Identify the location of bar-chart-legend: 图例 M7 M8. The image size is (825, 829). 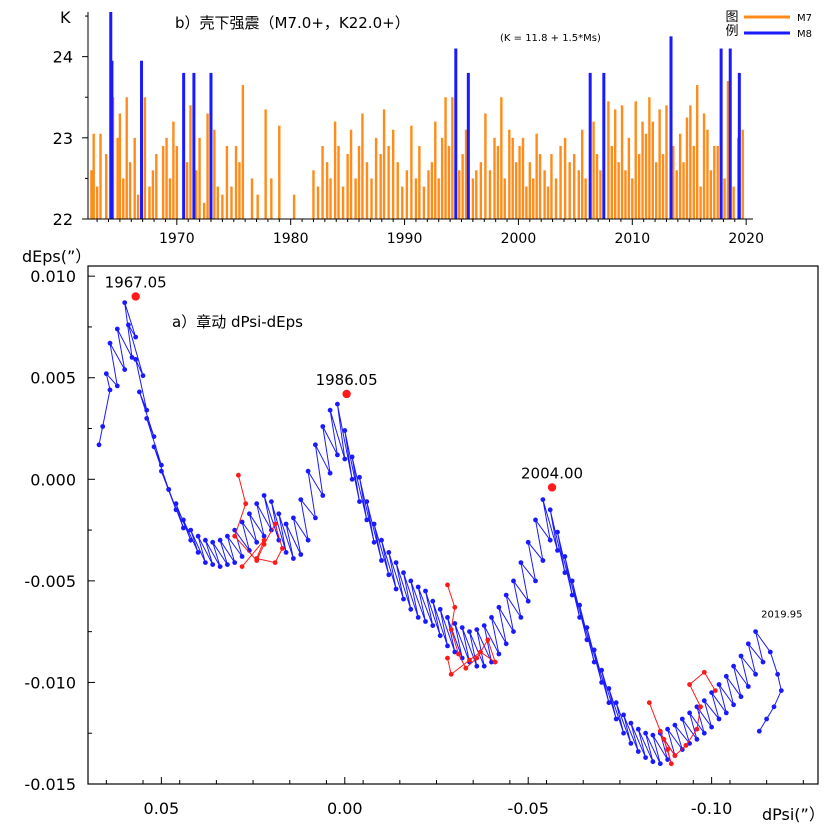
(768, 25).